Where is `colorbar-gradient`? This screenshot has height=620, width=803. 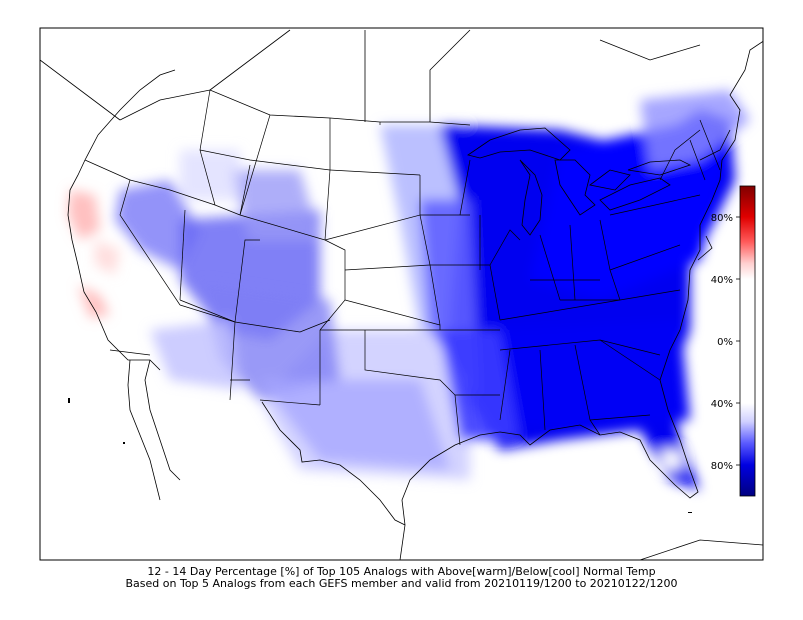
colorbar-gradient is located at coordinates (747, 341).